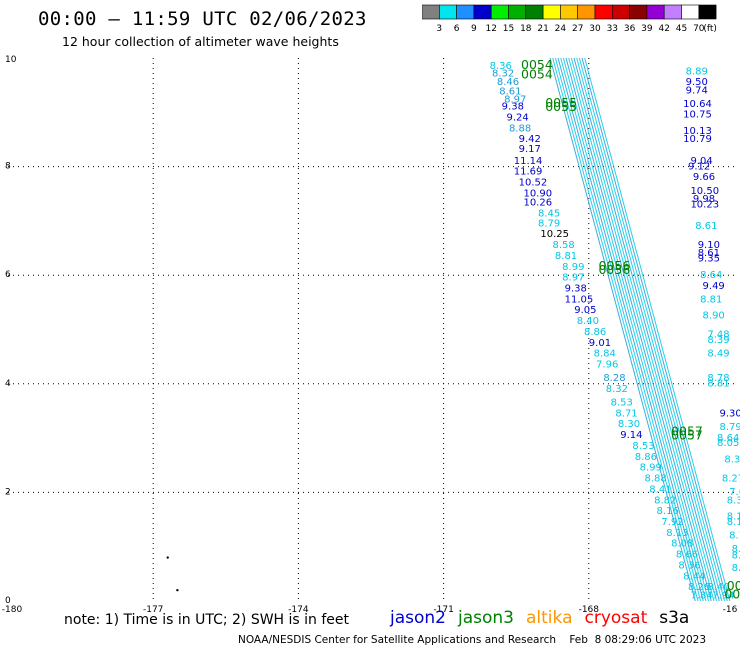 The height and width of the screenshot is (650, 740). I want to click on swh-value-label: 8.72, so click(734, 536).